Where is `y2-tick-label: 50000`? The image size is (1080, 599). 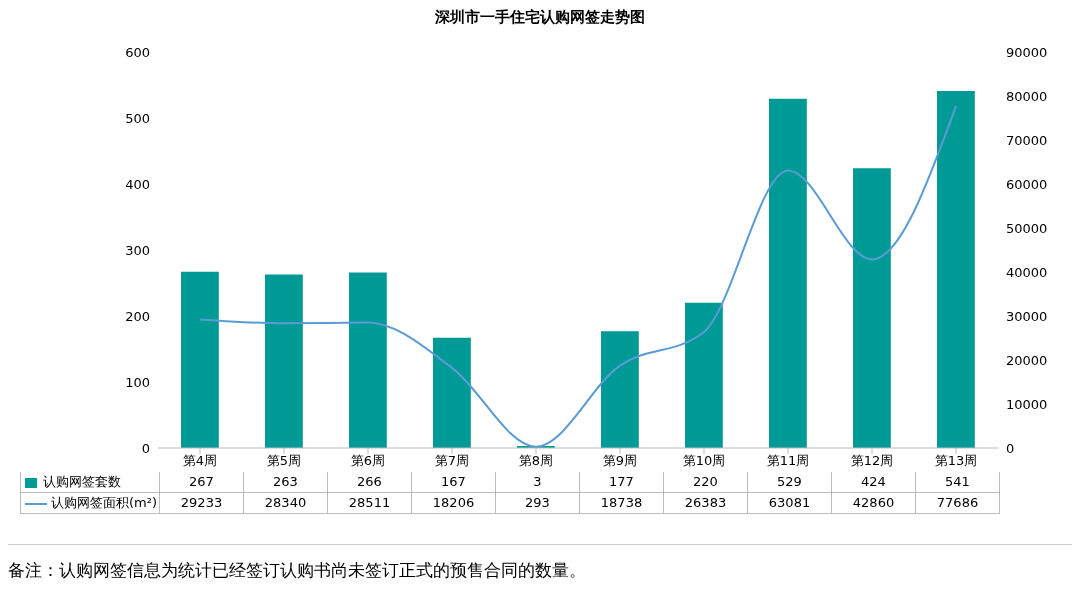
y2-tick-label: 50000 is located at coordinates (1027, 228).